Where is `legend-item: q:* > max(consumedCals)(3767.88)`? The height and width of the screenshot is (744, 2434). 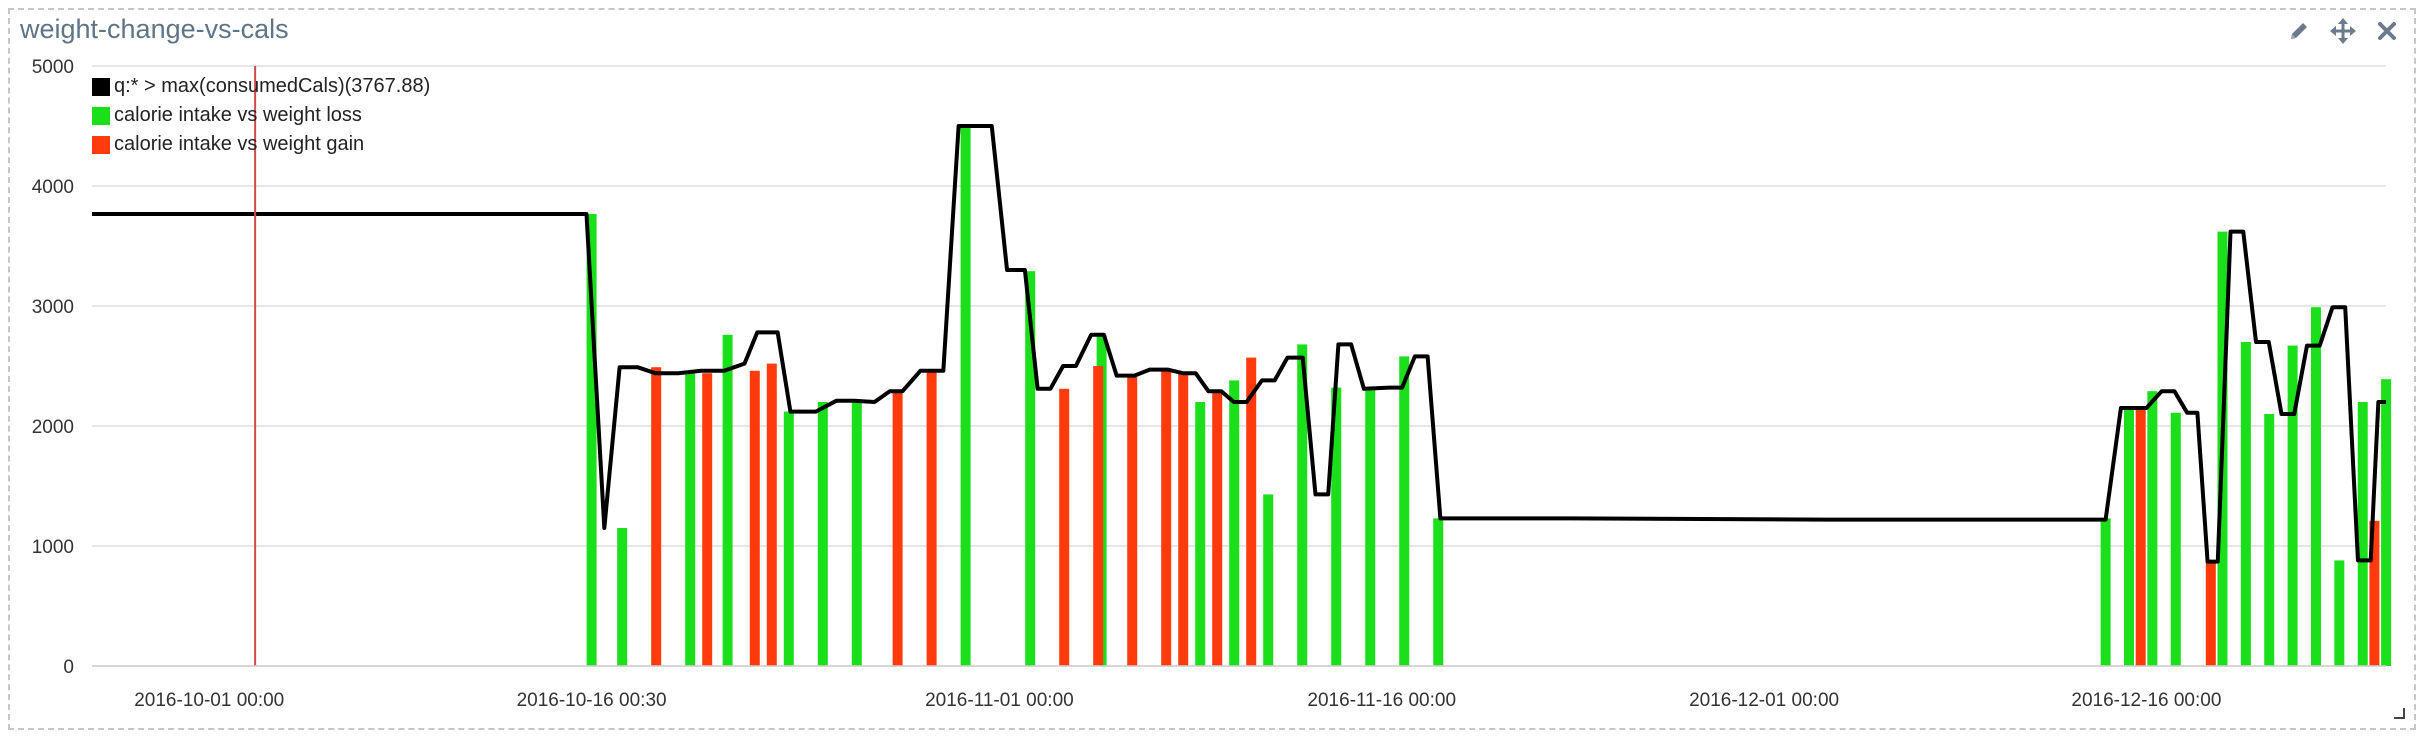 legend-item: q:* > max(consumedCals)(3767.88) is located at coordinates (261, 86).